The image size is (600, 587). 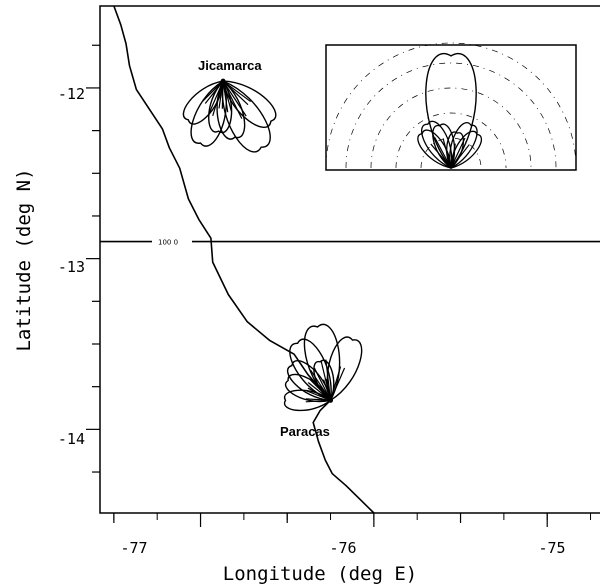 I want to click on inset-main-beam, so click(x=451, y=111).